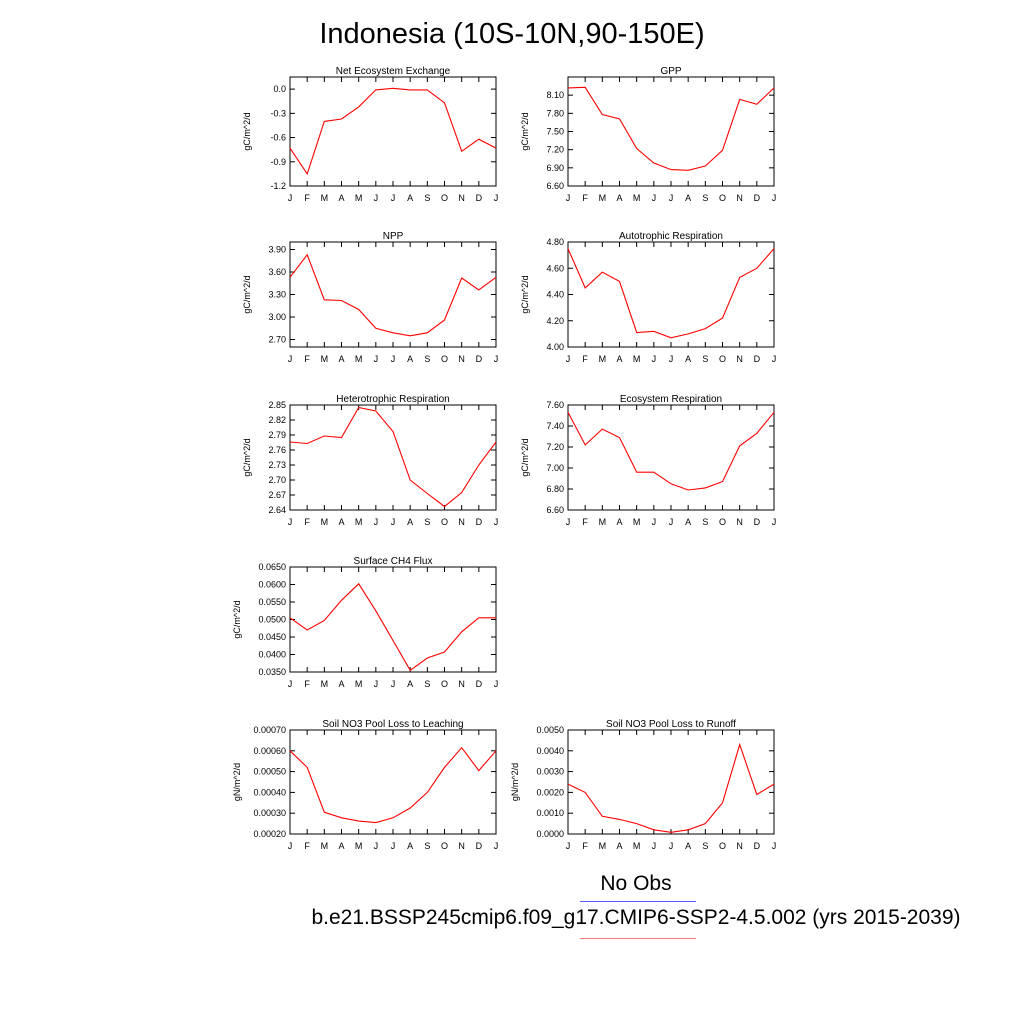 The image size is (1024, 1024). What do you see at coordinates (555, 447) in the screenshot?
I see `y-tick-label: 7.20` at bounding box center [555, 447].